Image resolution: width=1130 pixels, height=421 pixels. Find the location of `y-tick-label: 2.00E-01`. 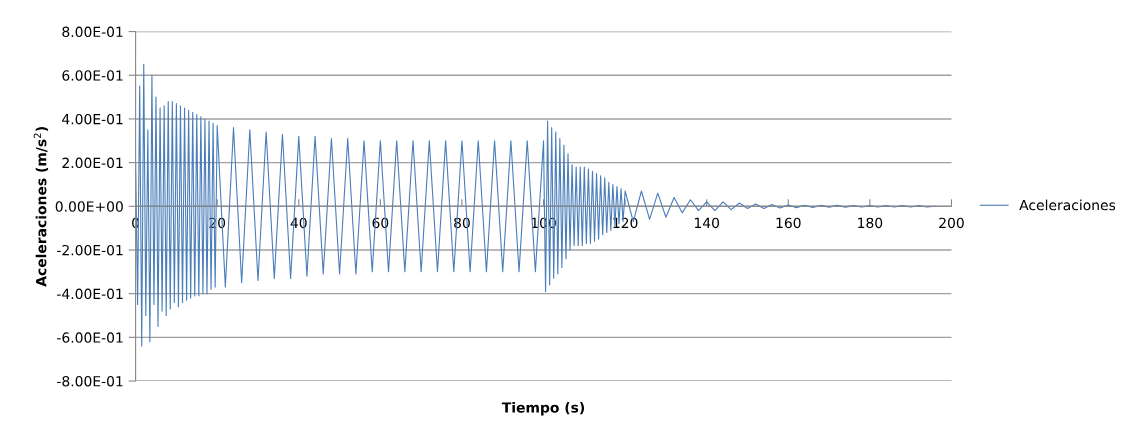

y-tick-label: 2.00E-01 is located at coordinates (92, 163).